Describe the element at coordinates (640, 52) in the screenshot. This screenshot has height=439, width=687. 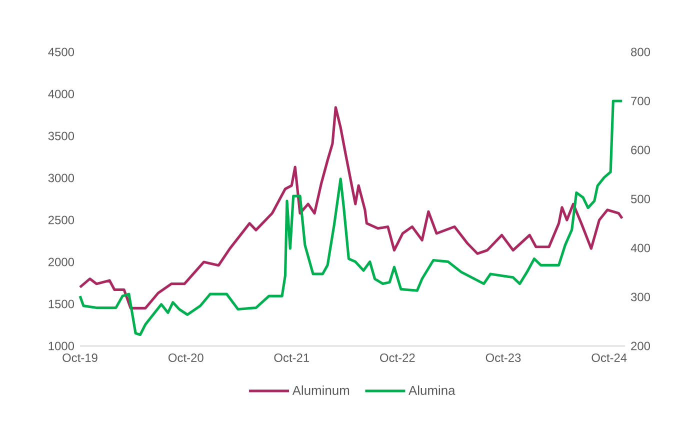
I see `y2-tick-label: 800` at that location.